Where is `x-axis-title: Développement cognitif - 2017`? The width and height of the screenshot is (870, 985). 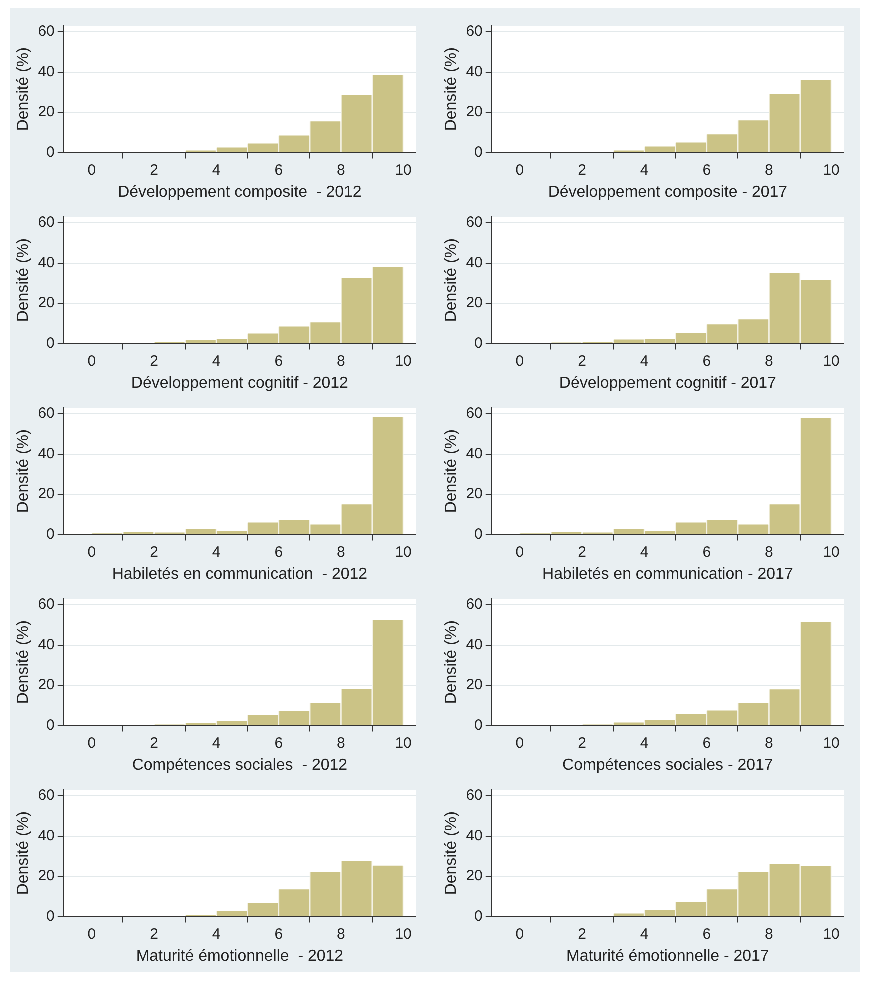 x-axis-title: Développement cognitif - 2017 is located at coordinates (668, 383).